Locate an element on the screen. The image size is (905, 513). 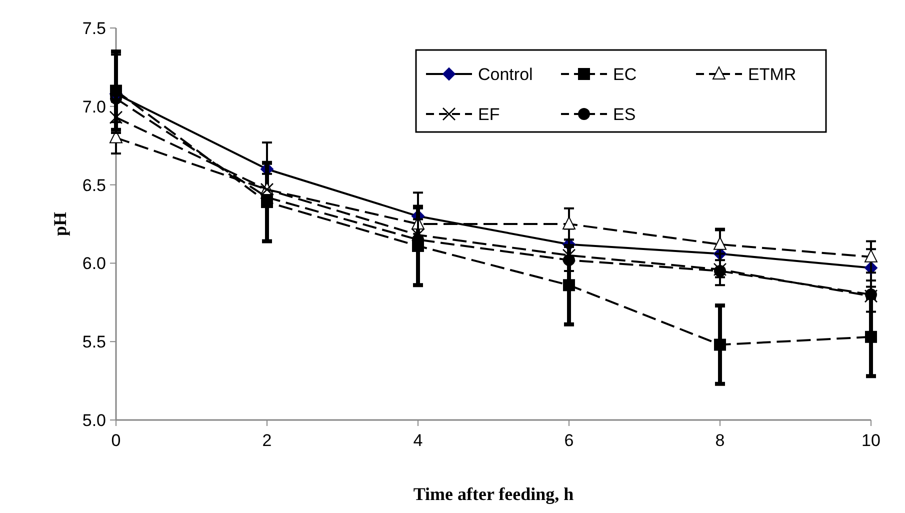
y-tick-label: 5.5 is located at coordinates (94, 342).